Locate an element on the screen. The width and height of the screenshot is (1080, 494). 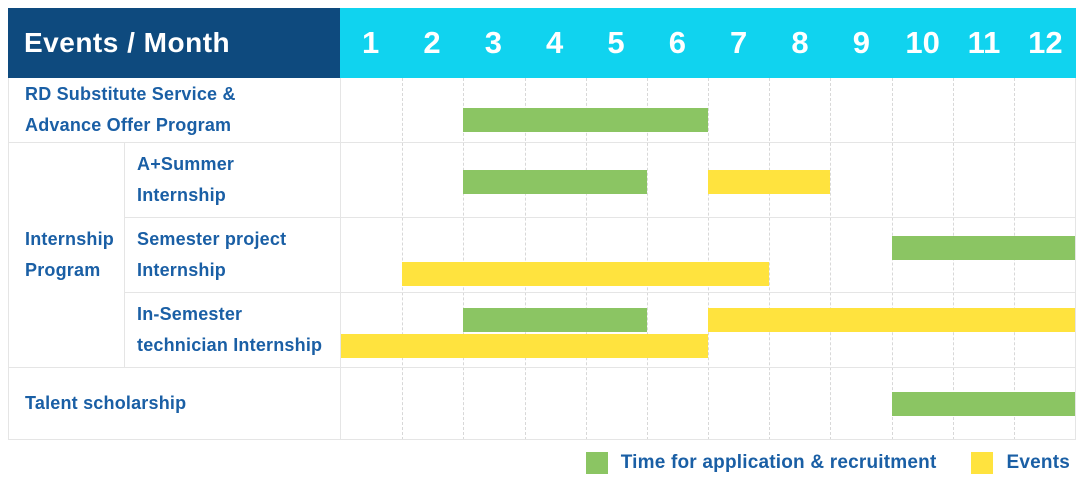
legend-label: Events is located at coordinates (1038, 462).